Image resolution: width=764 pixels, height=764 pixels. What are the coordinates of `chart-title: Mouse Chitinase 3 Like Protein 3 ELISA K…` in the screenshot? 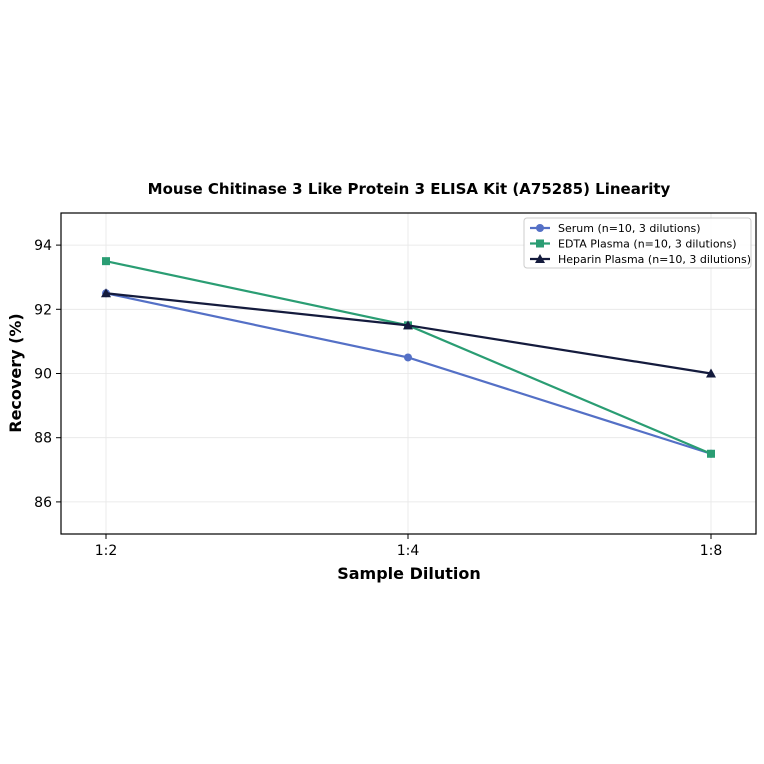 It's located at (409, 189).